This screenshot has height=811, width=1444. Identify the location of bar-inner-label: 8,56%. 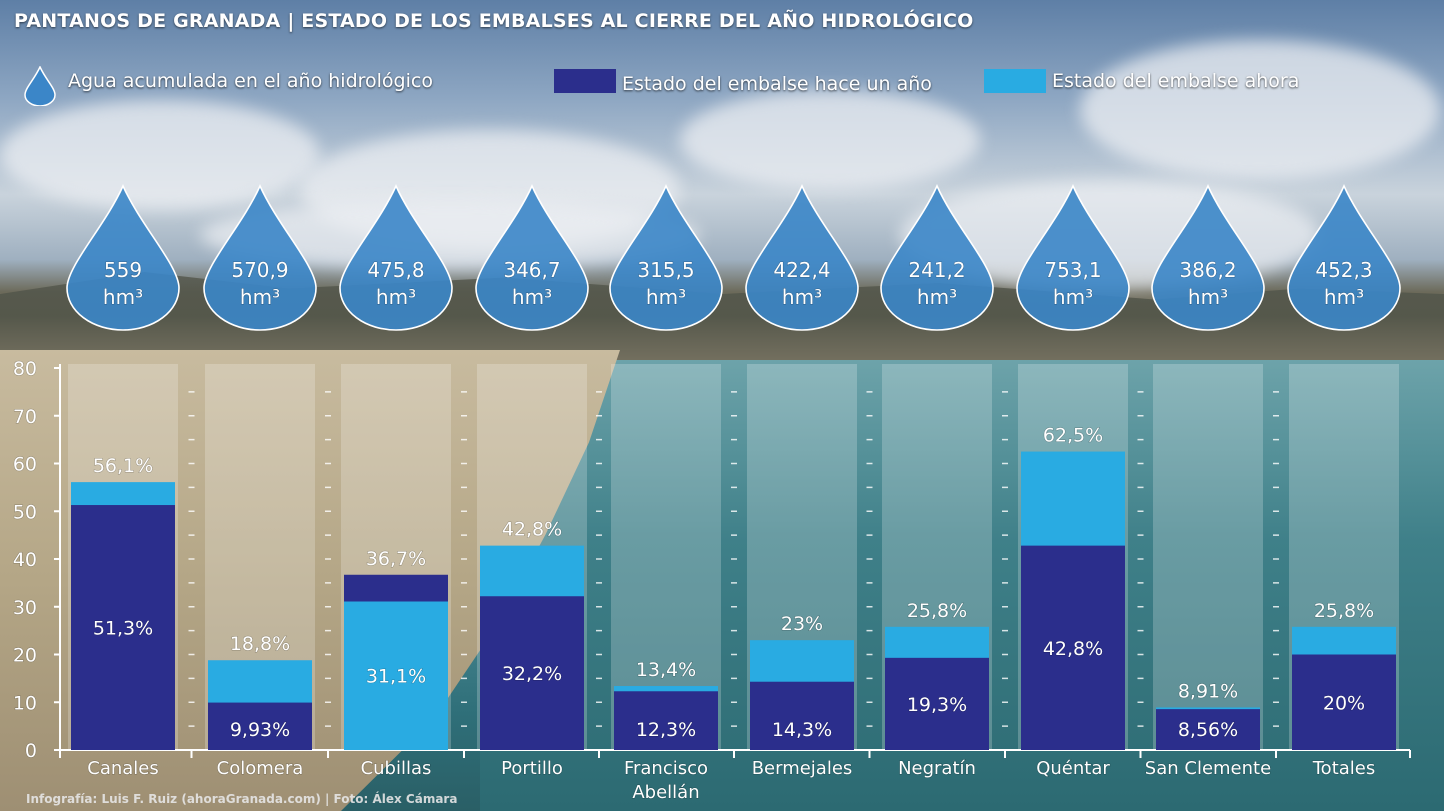
(1208, 730).